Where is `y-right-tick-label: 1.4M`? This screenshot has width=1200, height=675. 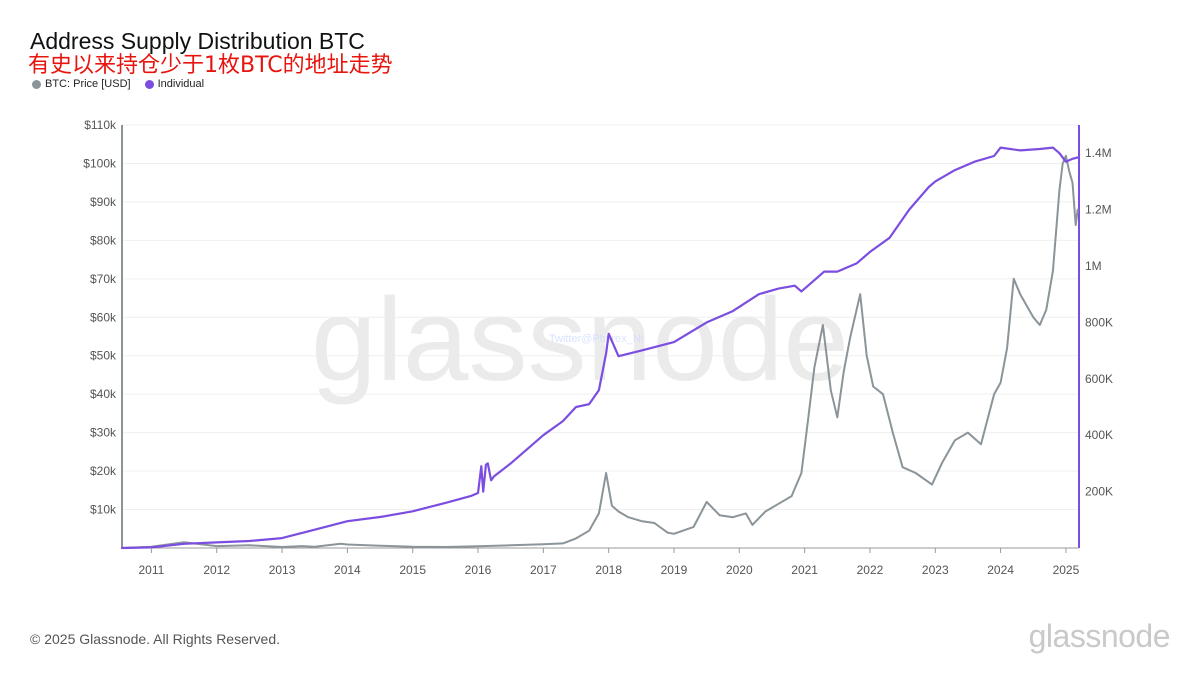
y-right-tick-label: 1.4M is located at coordinates (1098, 153).